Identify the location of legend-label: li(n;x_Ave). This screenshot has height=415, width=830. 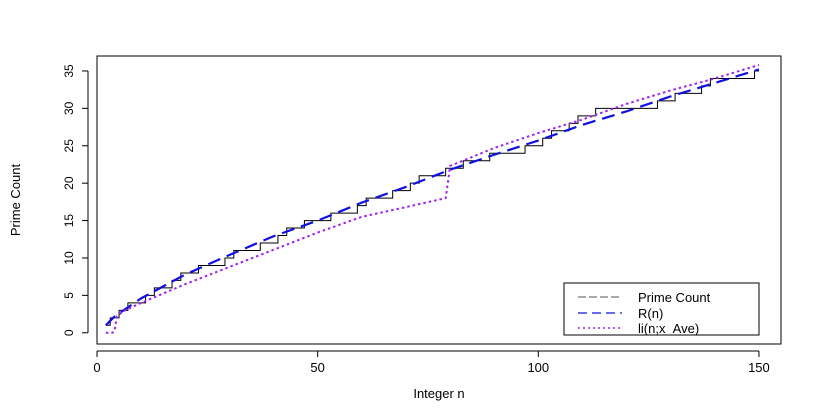
(668, 328).